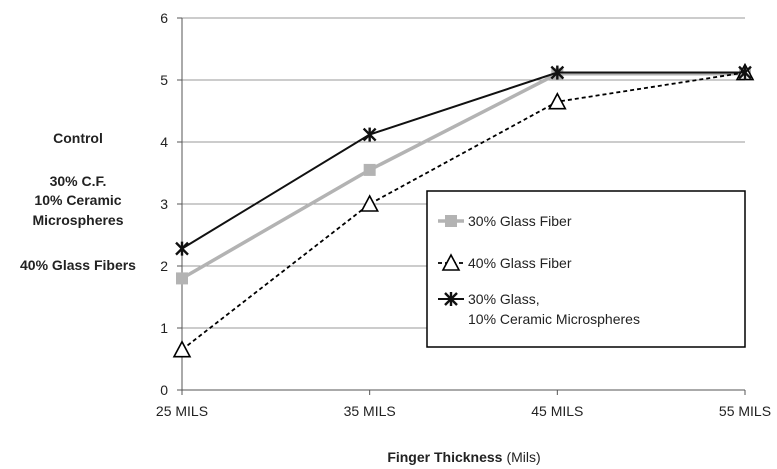 The height and width of the screenshot is (469, 777). Describe the element at coordinates (523, 457) in the screenshot. I see `x-axis-title-unit: (Mils)` at that location.